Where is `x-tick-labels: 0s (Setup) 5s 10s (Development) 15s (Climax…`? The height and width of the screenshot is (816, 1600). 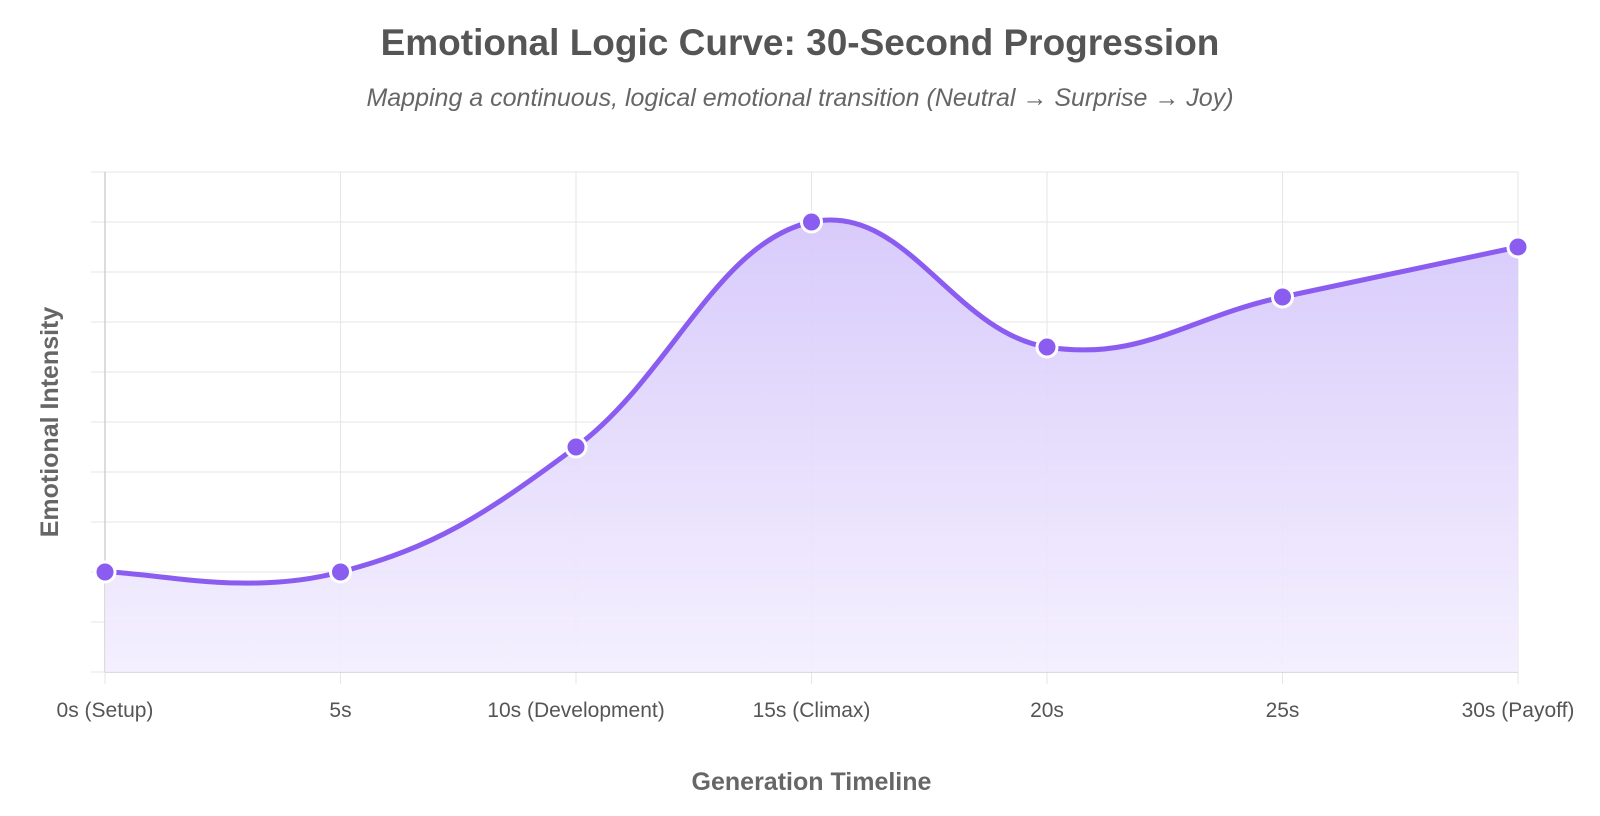
x-tick-labels: 0s (Setup) 5s 10s (Development) 15s (Climax… is located at coordinates (816, 710).